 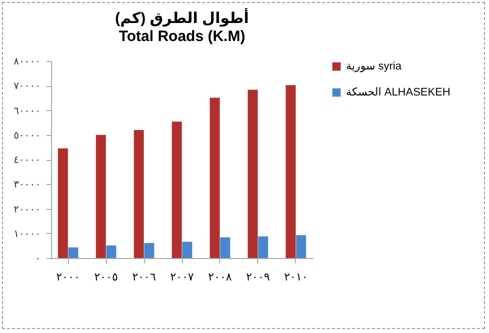 What do you see at coordinates (374, 66) in the screenshot?
I see `legend-label: سورية syria` at bounding box center [374, 66].